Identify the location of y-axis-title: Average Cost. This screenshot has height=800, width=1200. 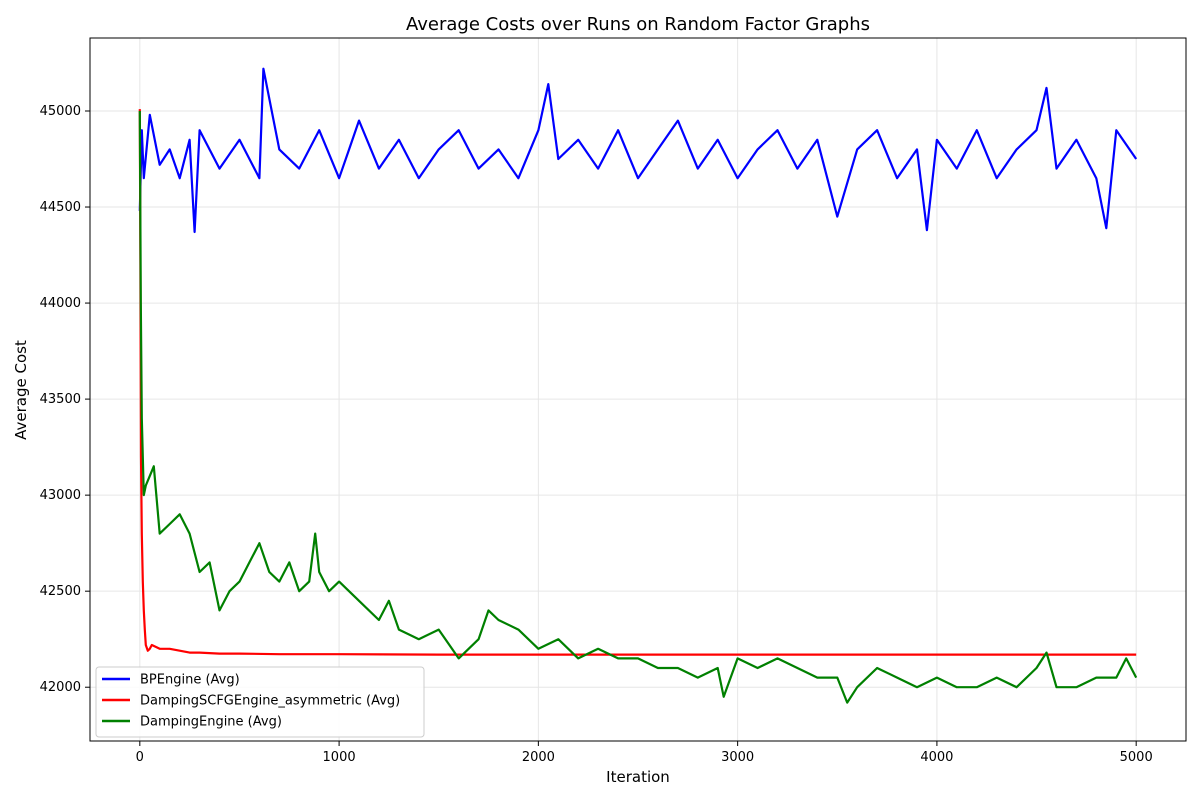
(21, 390).